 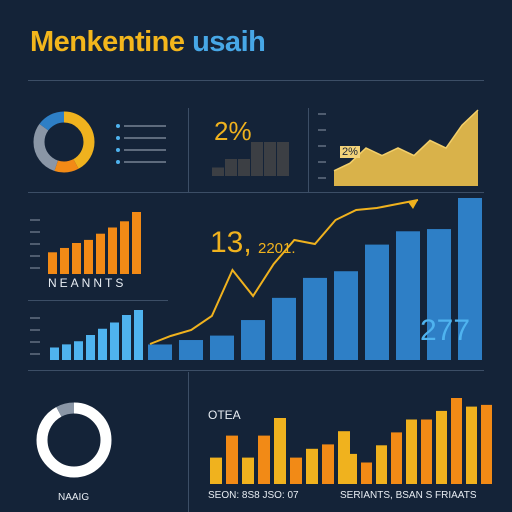 What do you see at coordinates (224, 415) in the screenshot?
I see `bottom-title: OTEA` at bounding box center [224, 415].